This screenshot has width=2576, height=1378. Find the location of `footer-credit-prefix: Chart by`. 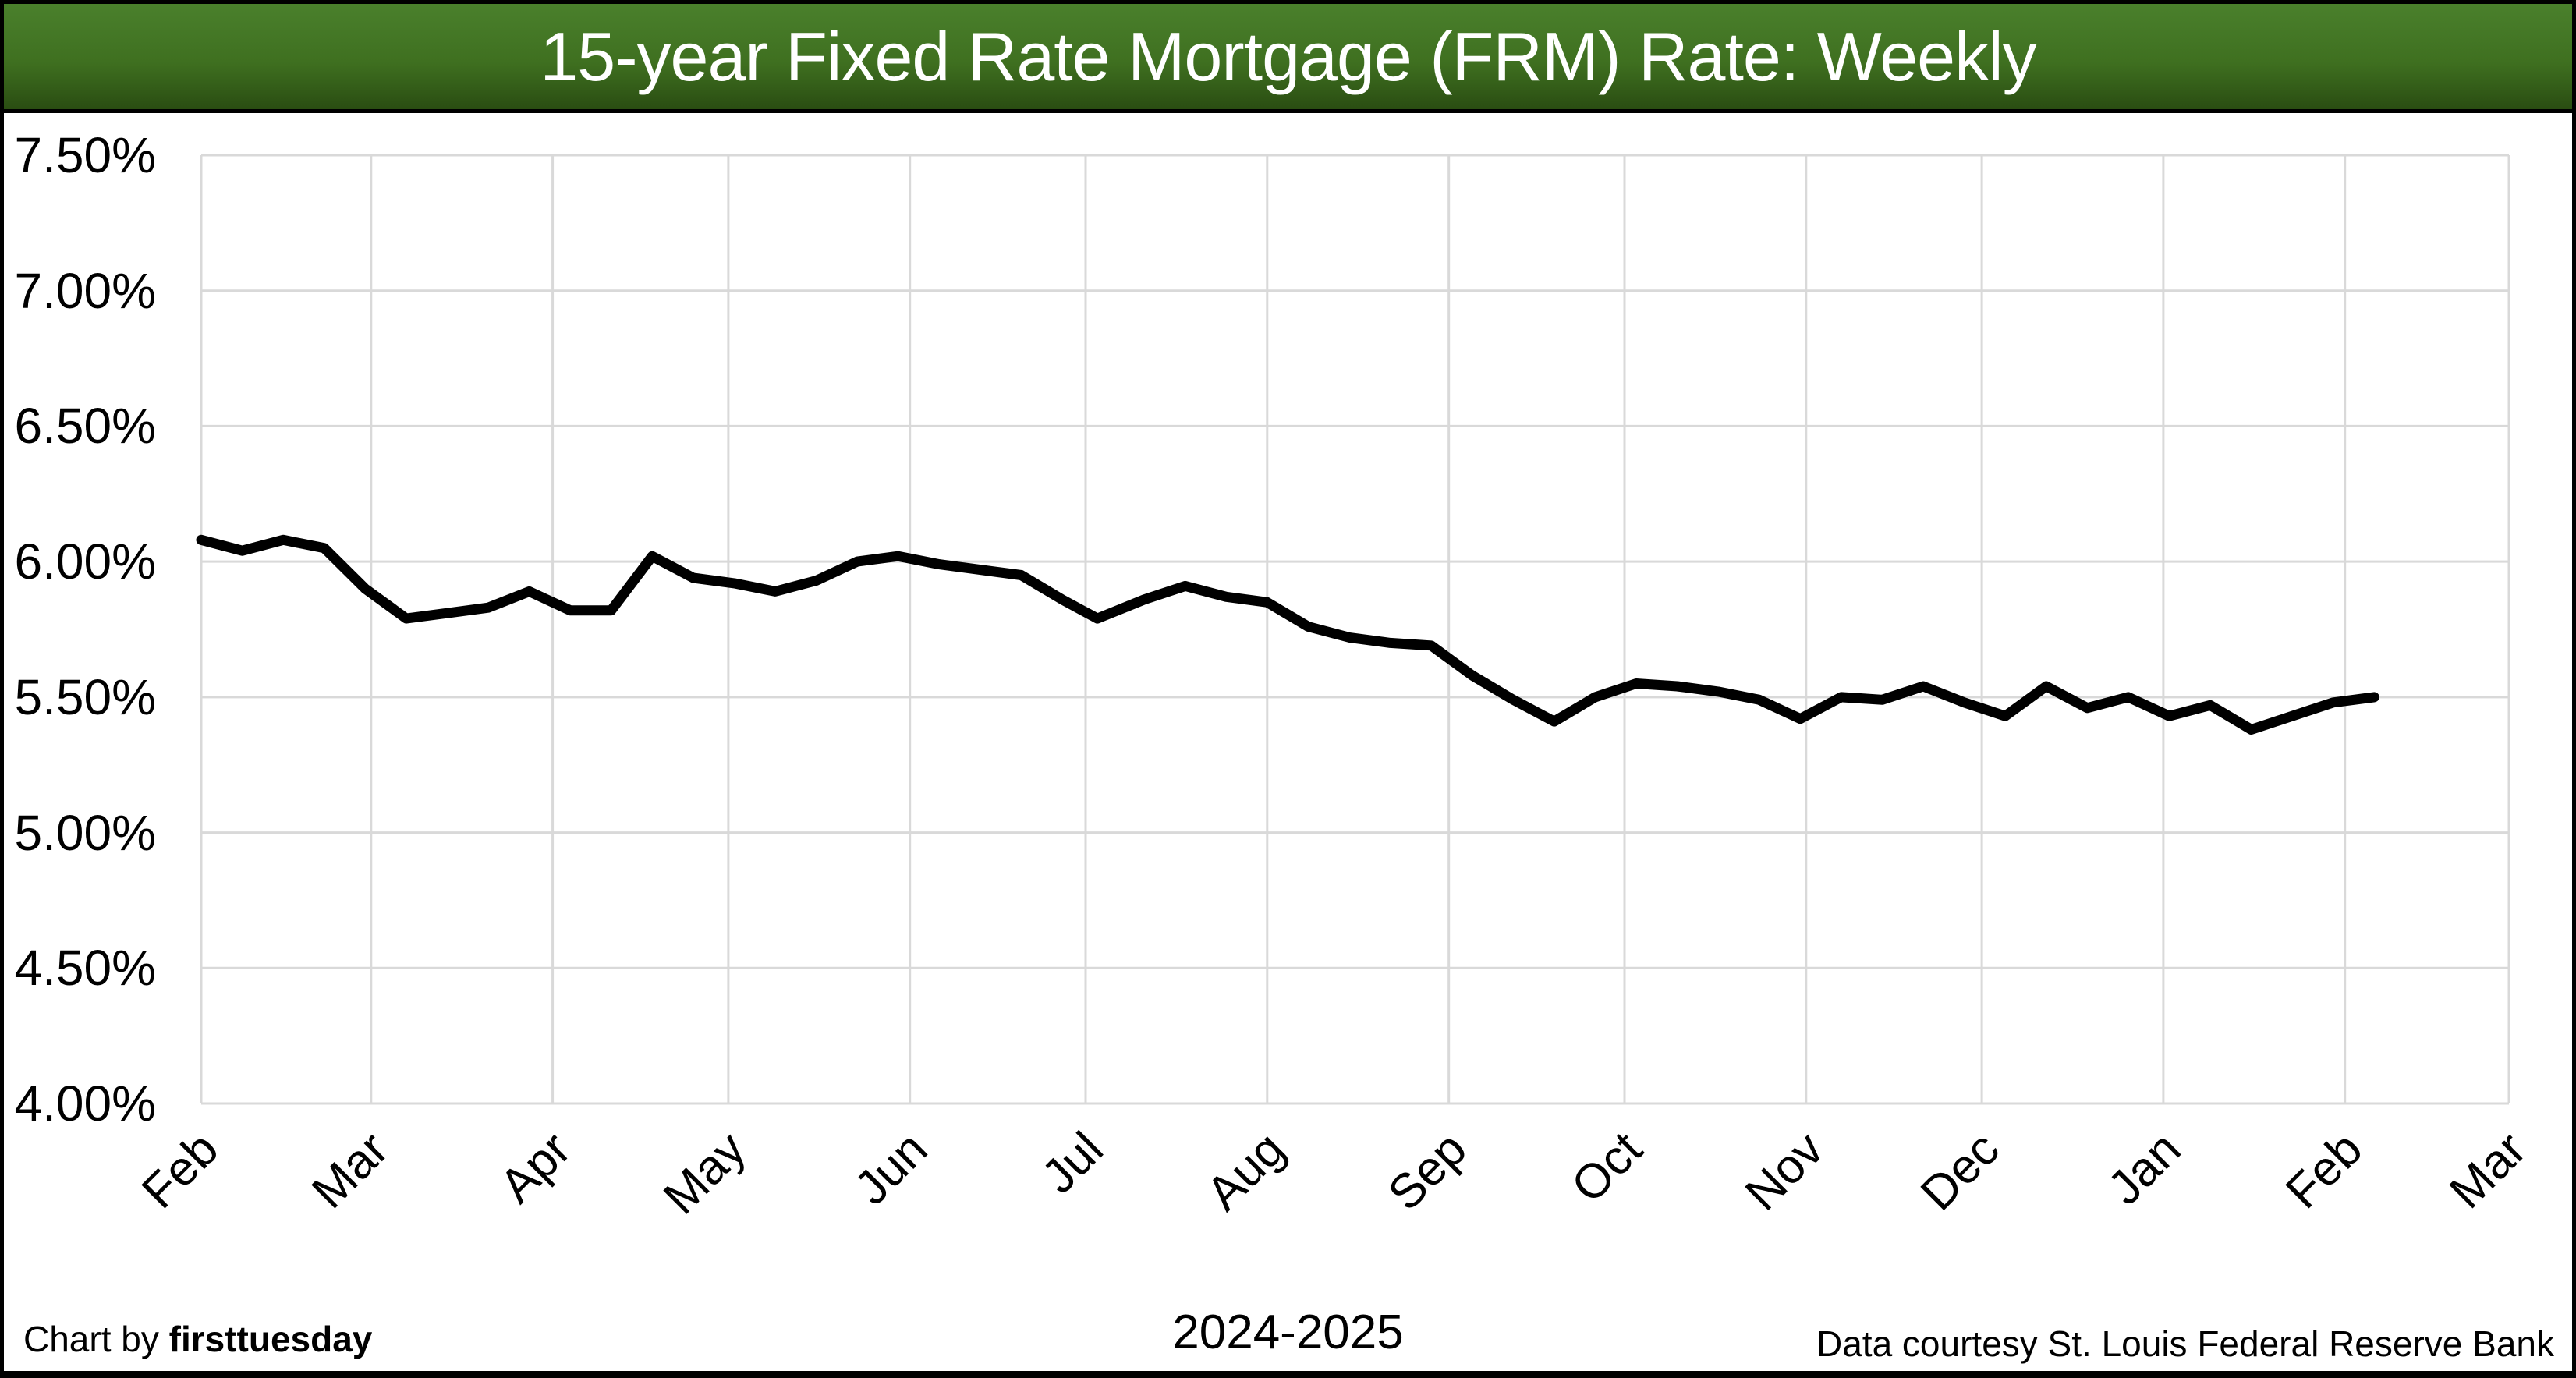

footer-credit-prefix: Chart by is located at coordinates (96, 1339).